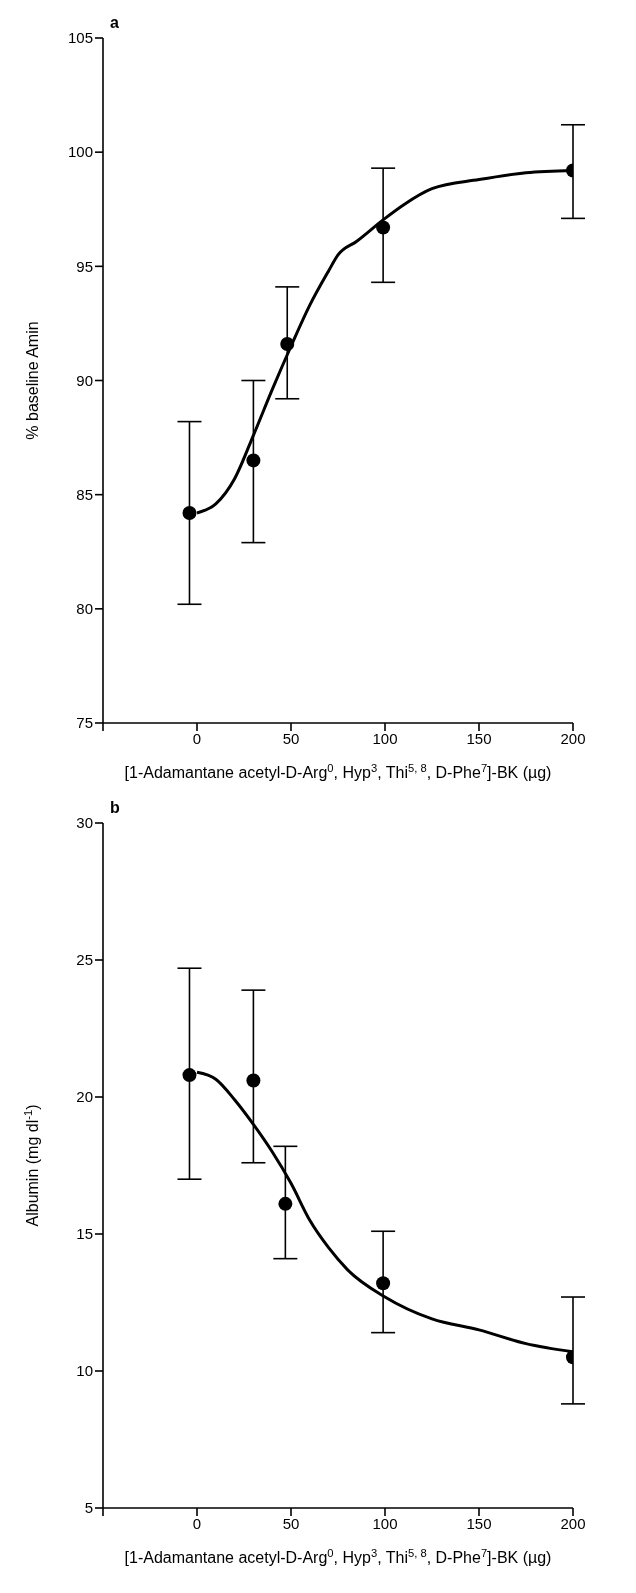 The image size is (636, 1593). I want to click on y-axis-title: % baseline Amin, so click(32, 380).